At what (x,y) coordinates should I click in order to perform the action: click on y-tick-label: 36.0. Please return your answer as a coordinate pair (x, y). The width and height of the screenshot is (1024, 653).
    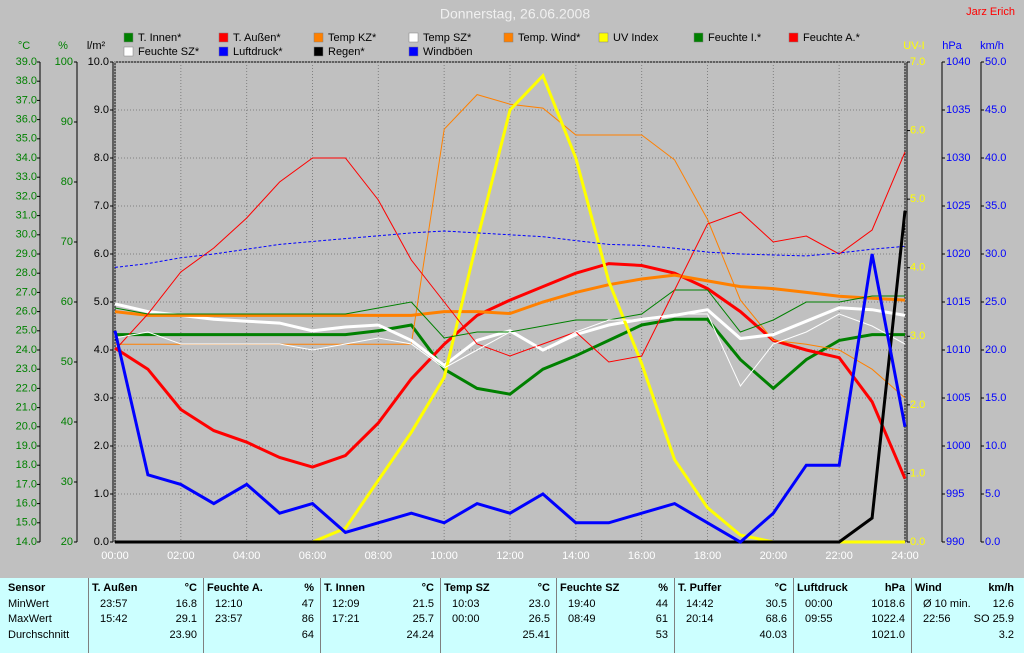
    Looking at the image, I should click on (26, 120).